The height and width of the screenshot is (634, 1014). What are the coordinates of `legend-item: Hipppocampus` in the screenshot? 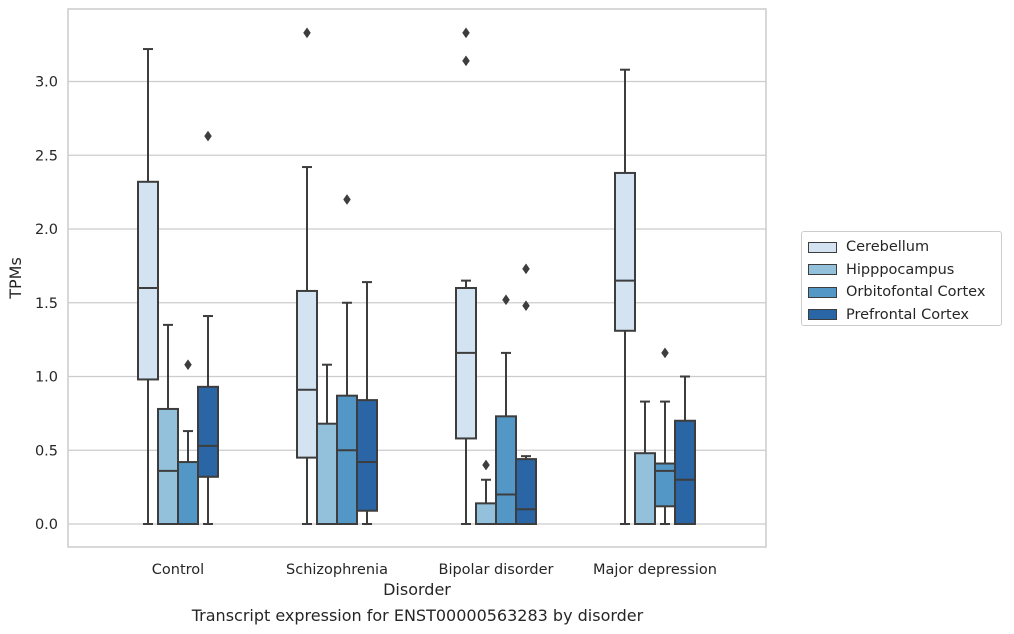 It's located at (904, 270).